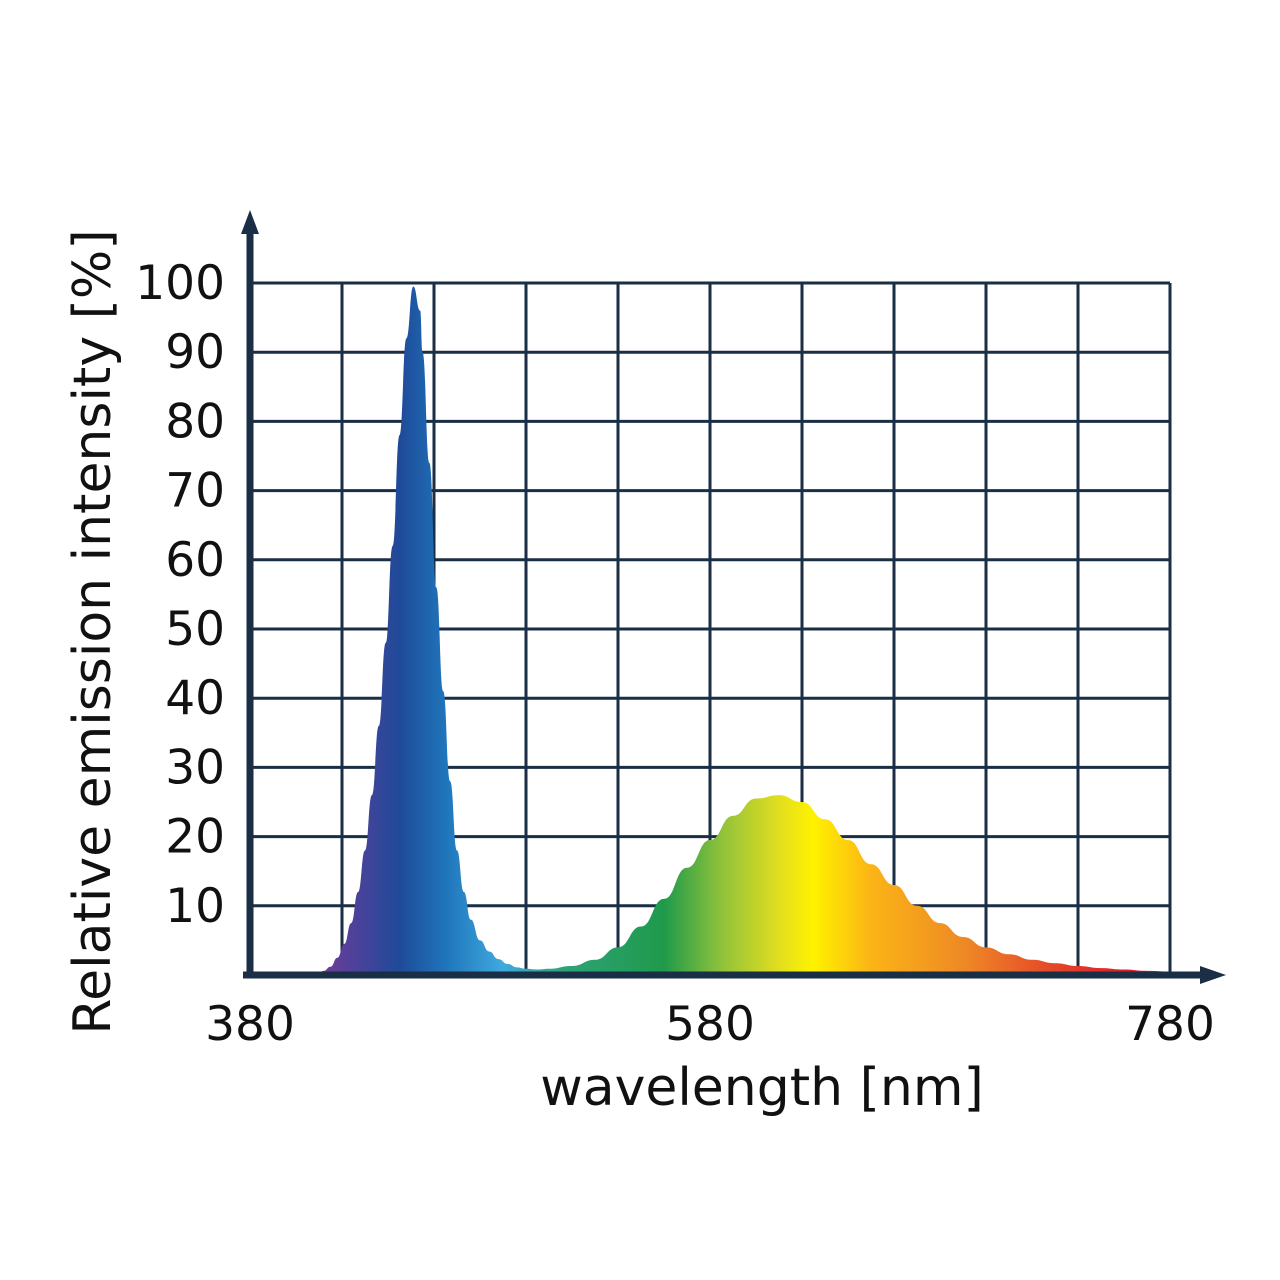 This screenshot has height=1280, width=1280. What do you see at coordinates (250, 1024) in the screenshot?
I see `x-tick-label: 380` at bounding box center [250, 1024].